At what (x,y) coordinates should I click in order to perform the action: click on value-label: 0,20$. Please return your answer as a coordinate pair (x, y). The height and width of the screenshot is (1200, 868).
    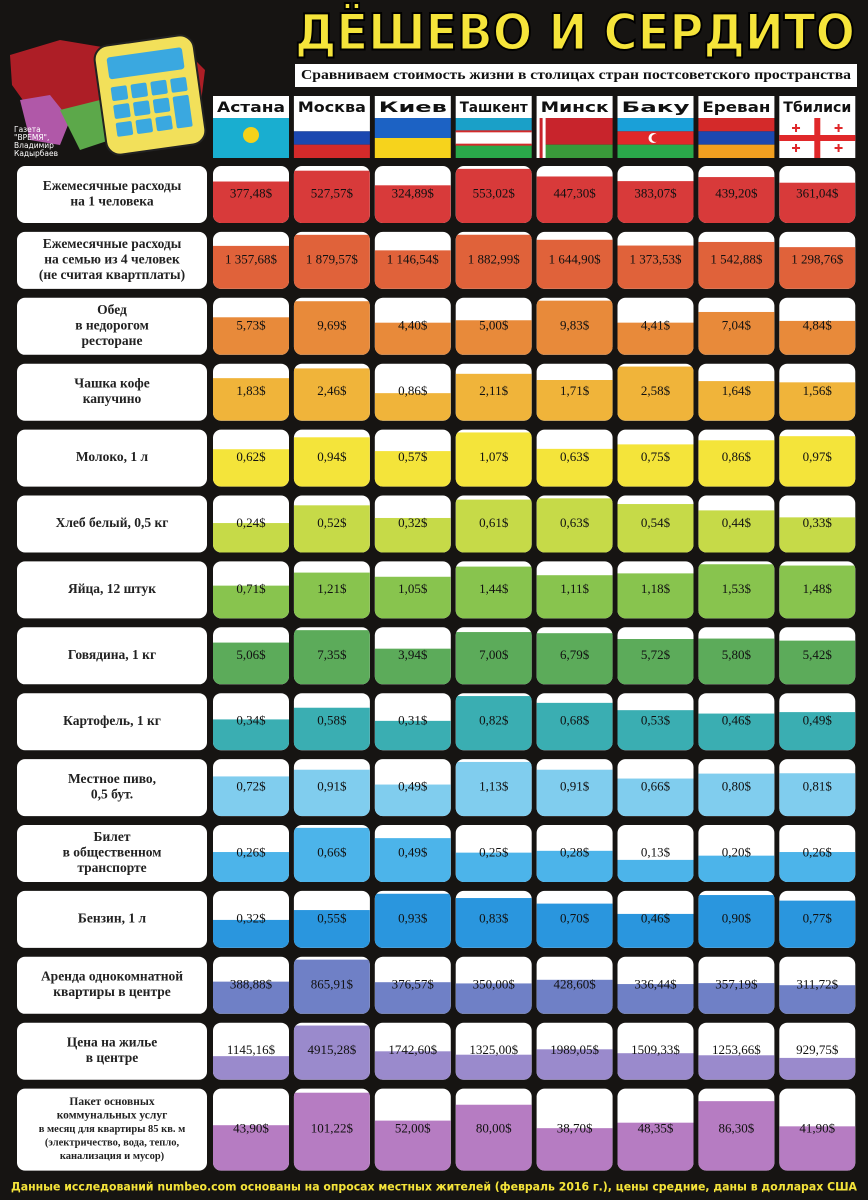
    Looking at the image, I should click on (737, 851).